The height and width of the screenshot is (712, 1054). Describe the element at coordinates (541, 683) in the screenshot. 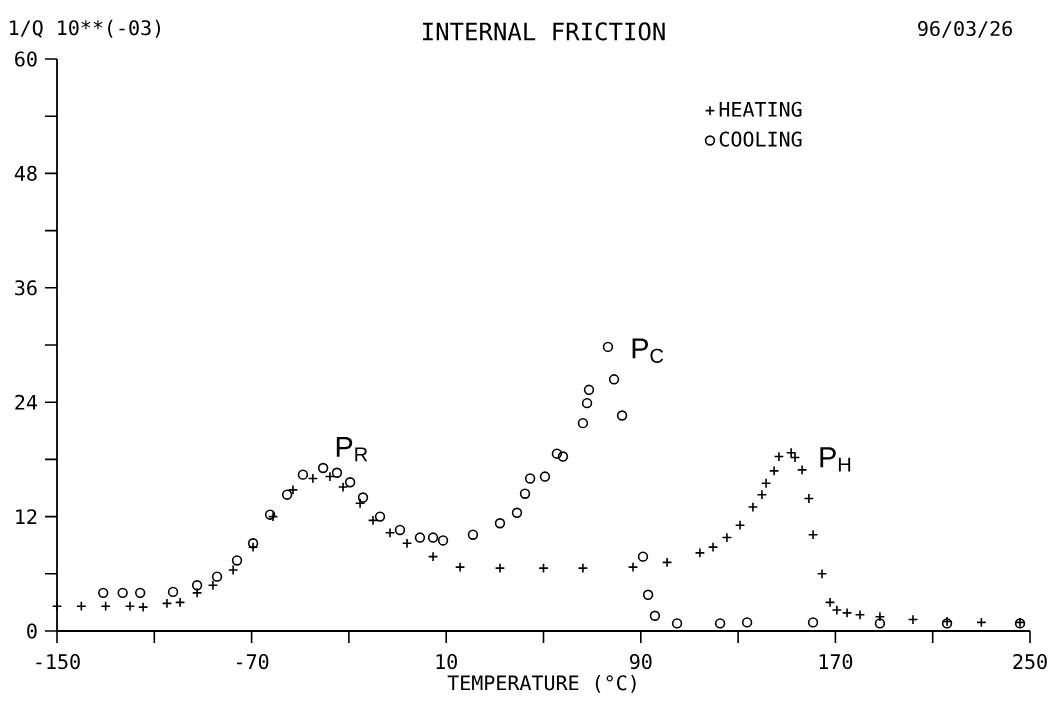

I see `x-axis-title: TEMPERATURE (°C)` at that location.